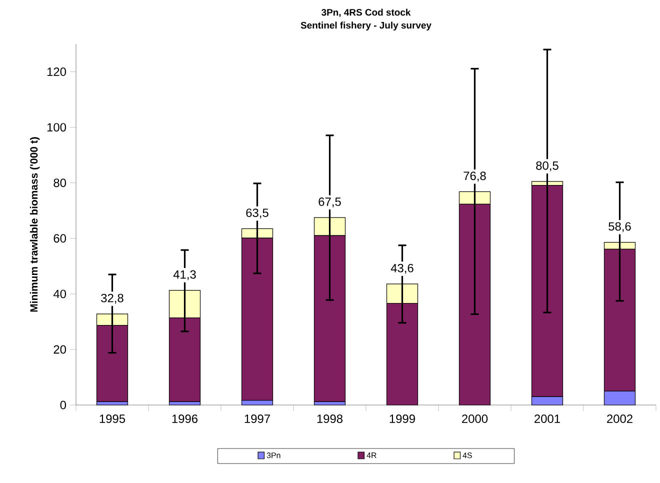  I want to click on x-tick-label: 1999, so click(402, 418).